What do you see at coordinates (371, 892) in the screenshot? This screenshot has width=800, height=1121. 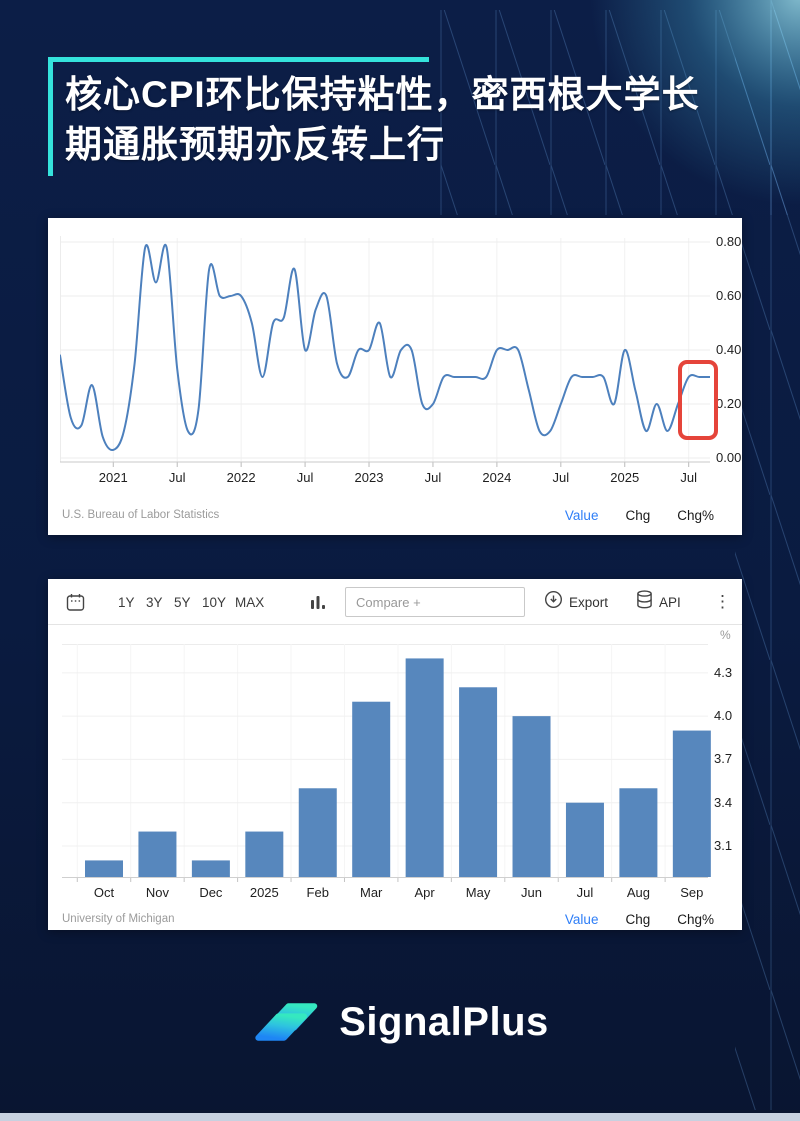 I see `axis-tick-label: Mar` at bounding box center [371, 892].